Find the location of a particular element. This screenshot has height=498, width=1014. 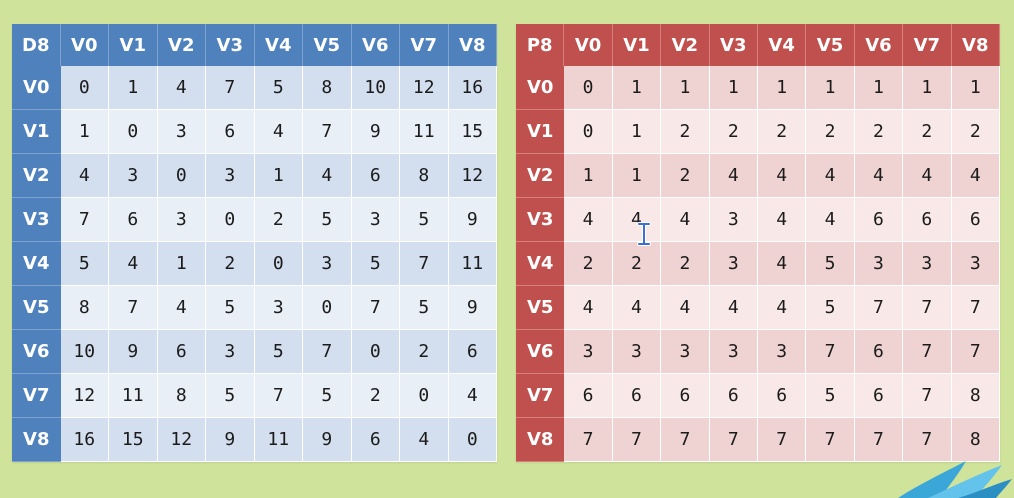

path-row: V8 7 7 7 7 7 7 7 7 8 is located at coordinates (758, 440).